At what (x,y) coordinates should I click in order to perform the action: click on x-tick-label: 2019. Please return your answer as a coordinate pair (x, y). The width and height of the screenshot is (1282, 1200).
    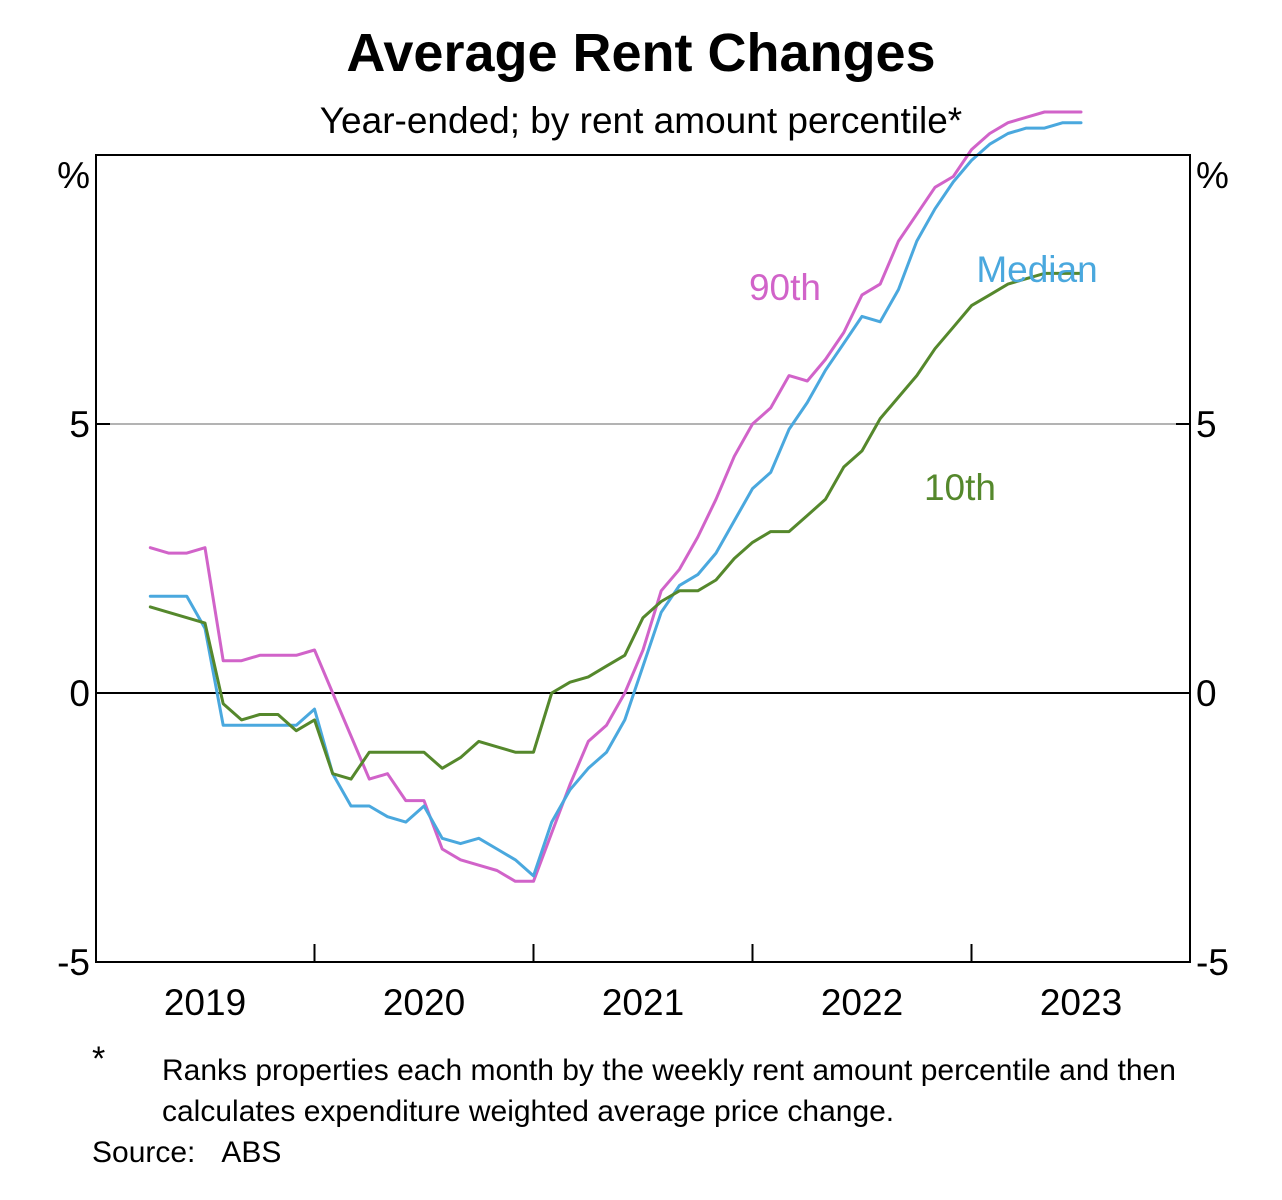
    Looking at the image, I should click on (205, 1002).